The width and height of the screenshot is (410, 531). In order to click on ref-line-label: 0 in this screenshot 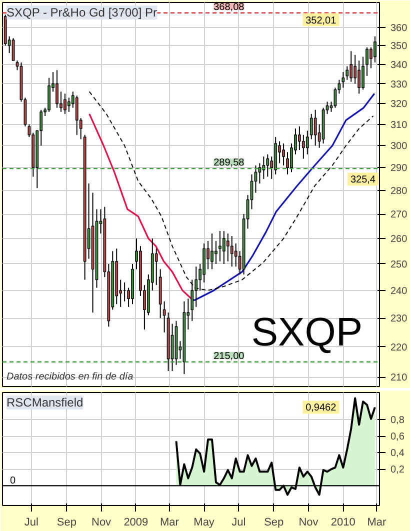, I will do `click(13, 481)`.